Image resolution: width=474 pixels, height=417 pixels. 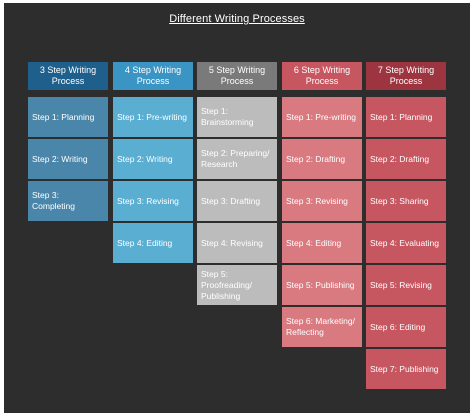 What do you see at coordinates (237, 159) in the screenshot?
I see `step-box: Step 2: Preparing/ Research` at bounding box center [237, 159].